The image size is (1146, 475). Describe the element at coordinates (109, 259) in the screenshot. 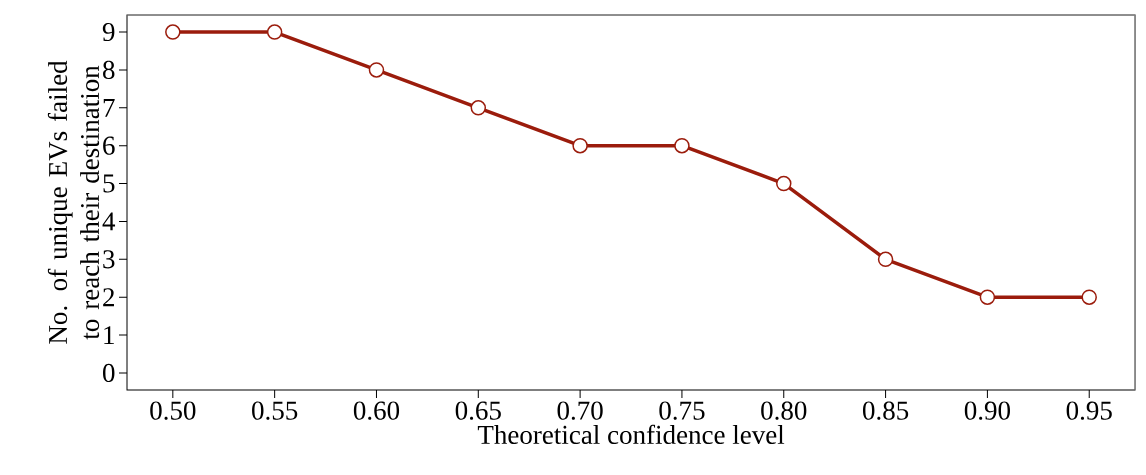

I see `y-tick-label: 3` at that location.